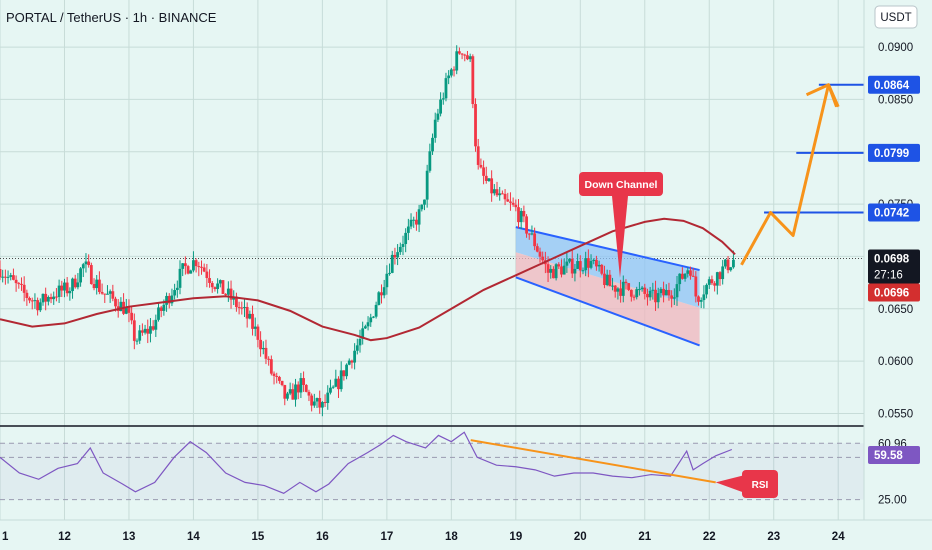 This screenshot has height=550, width=932. What do you see at coordinates (644, 537) in the screenshot?
I see `time-tick-label: 21` at bounding box center [644, 537].